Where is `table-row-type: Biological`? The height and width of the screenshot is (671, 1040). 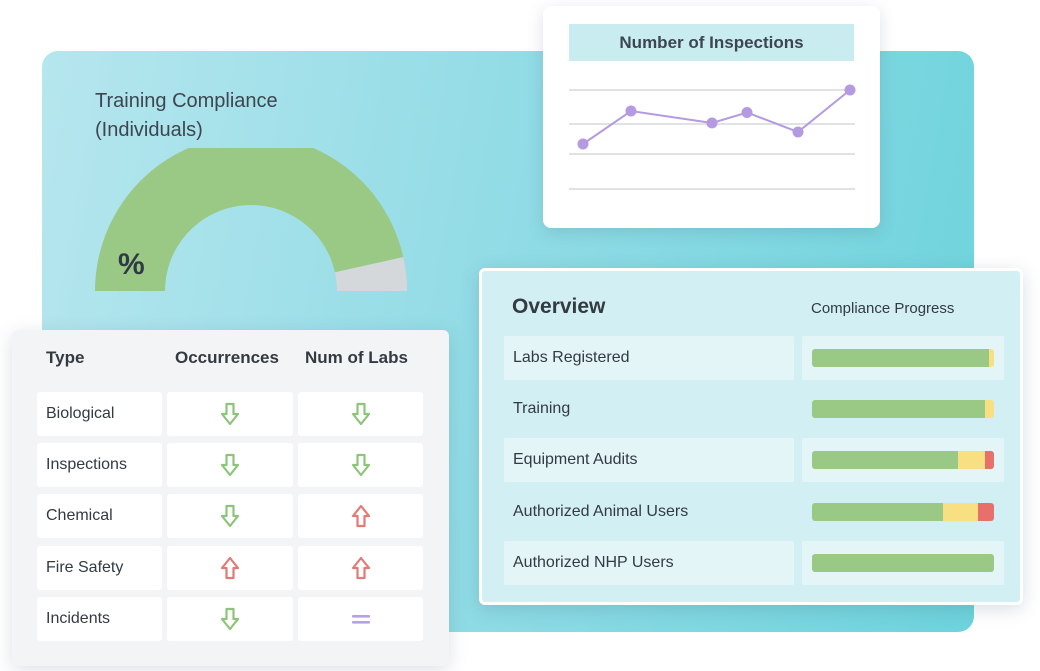
table-row-type: Biological is located at coordinates (99, 414).